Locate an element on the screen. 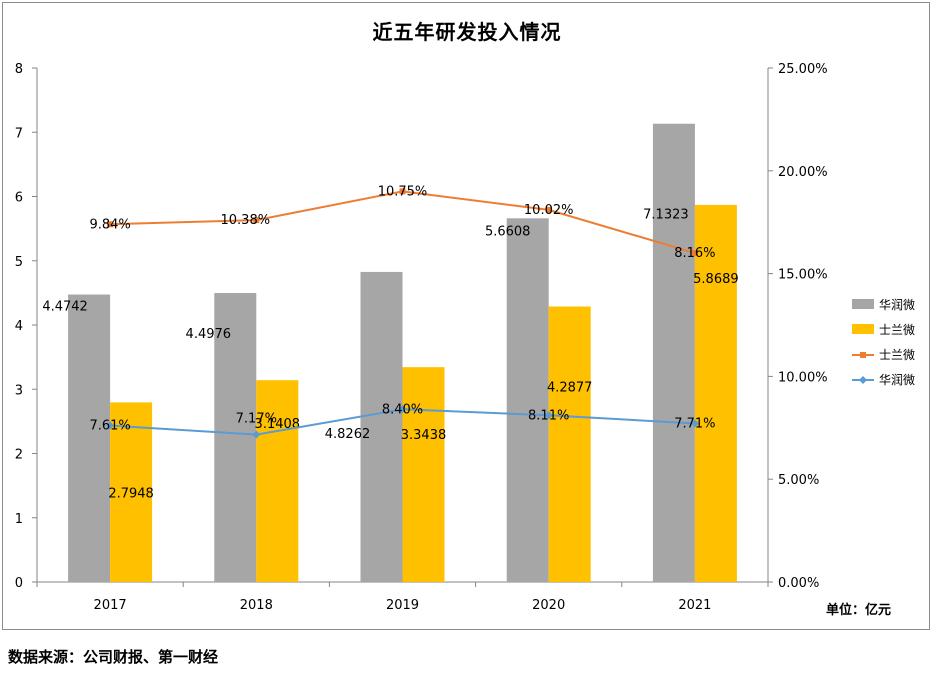 This screenshot has height=680, width=934. bar-data-label: 5.6608 is located at coordinates (508, 231).